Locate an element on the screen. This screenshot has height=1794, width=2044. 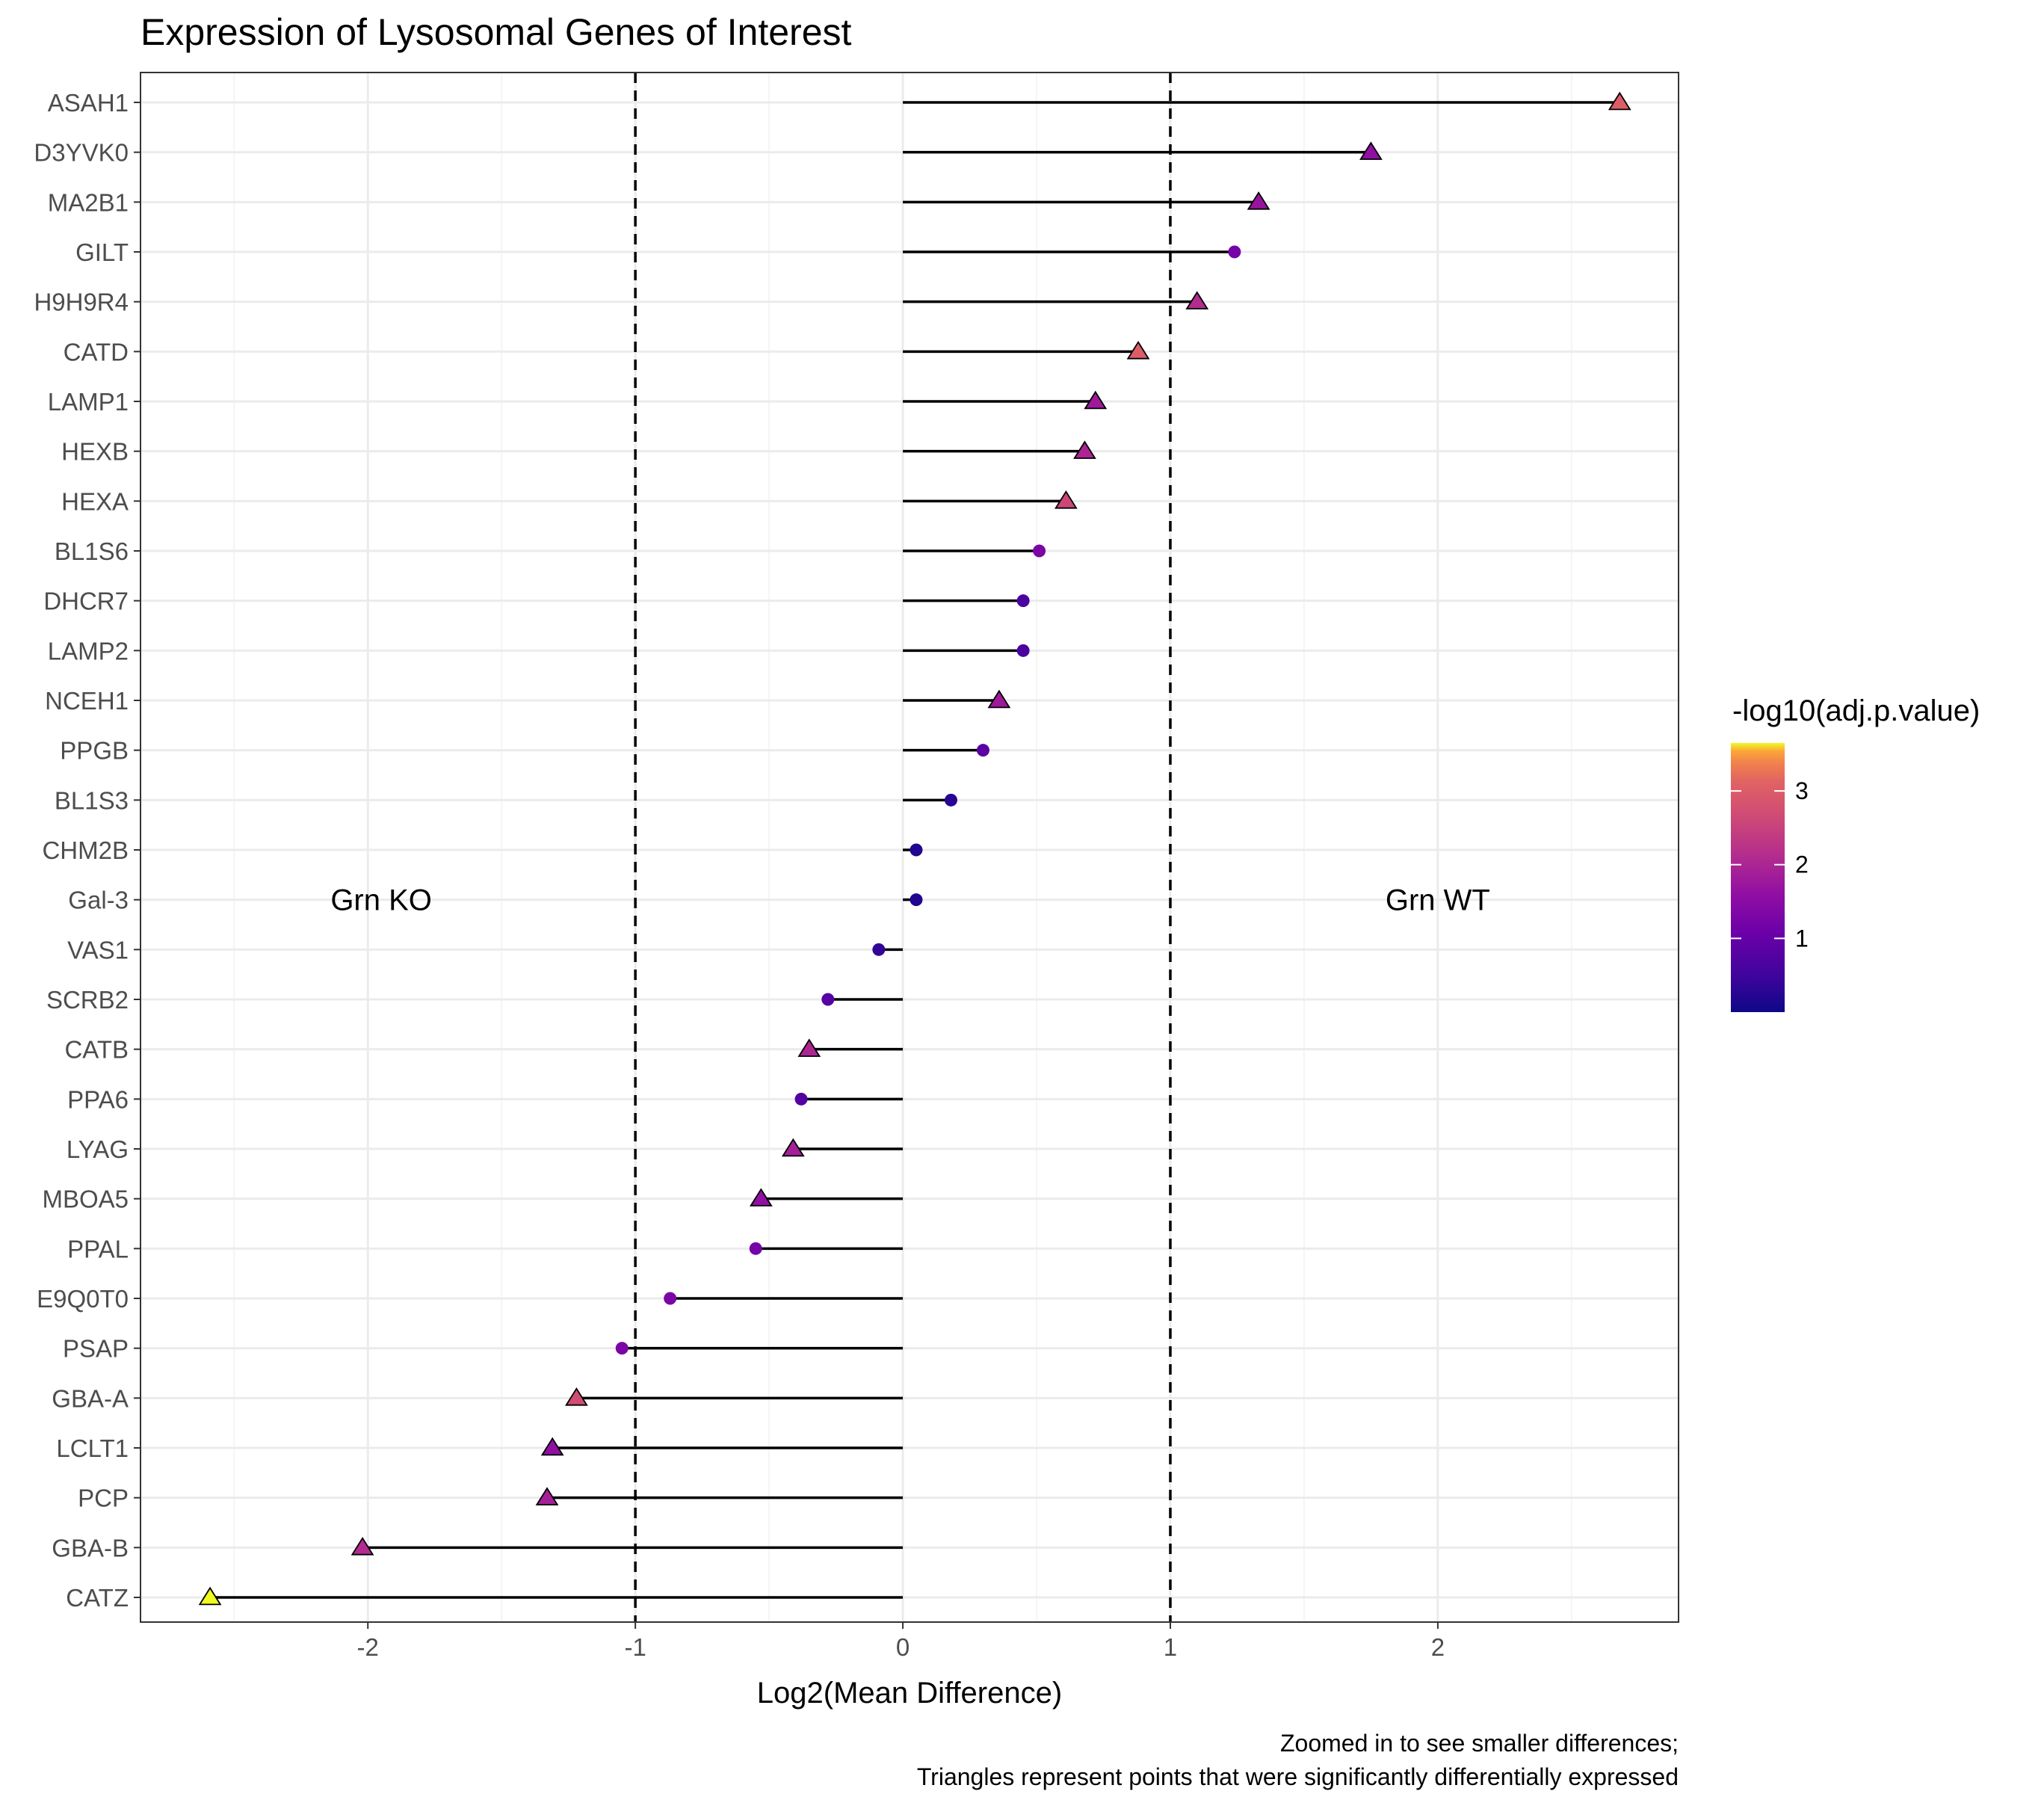
y-tick-label: LAMP1 is located at coordinates (88, 402).